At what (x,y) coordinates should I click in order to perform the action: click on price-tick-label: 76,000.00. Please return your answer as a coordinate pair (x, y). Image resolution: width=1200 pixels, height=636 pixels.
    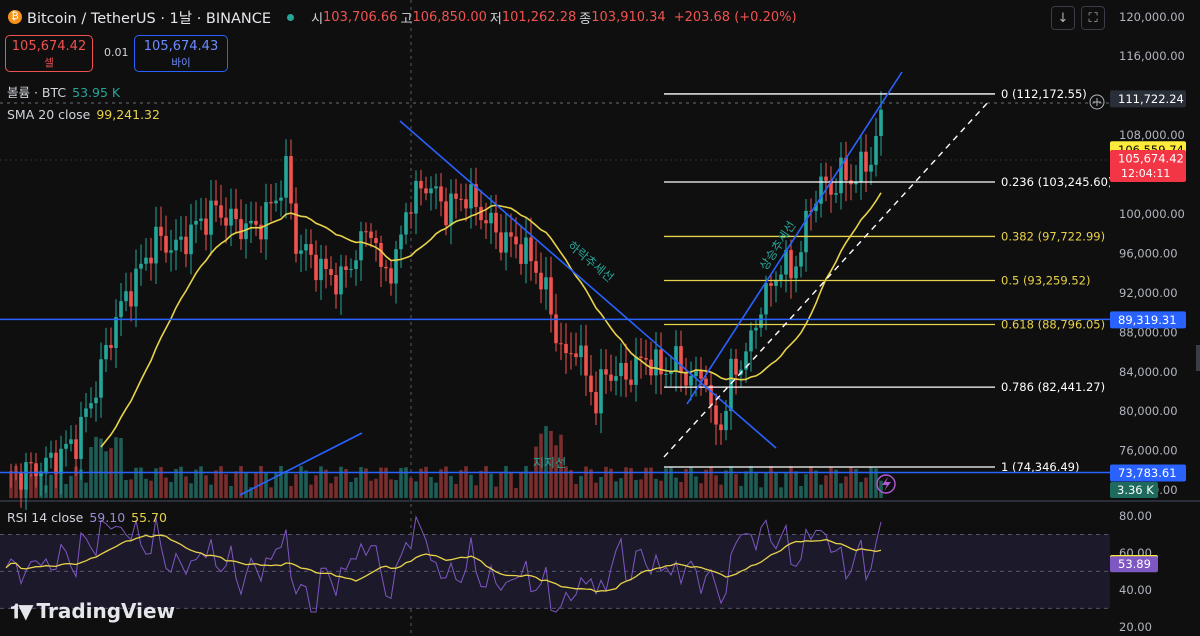
    Looking at the image, I should click on (1148, 451).